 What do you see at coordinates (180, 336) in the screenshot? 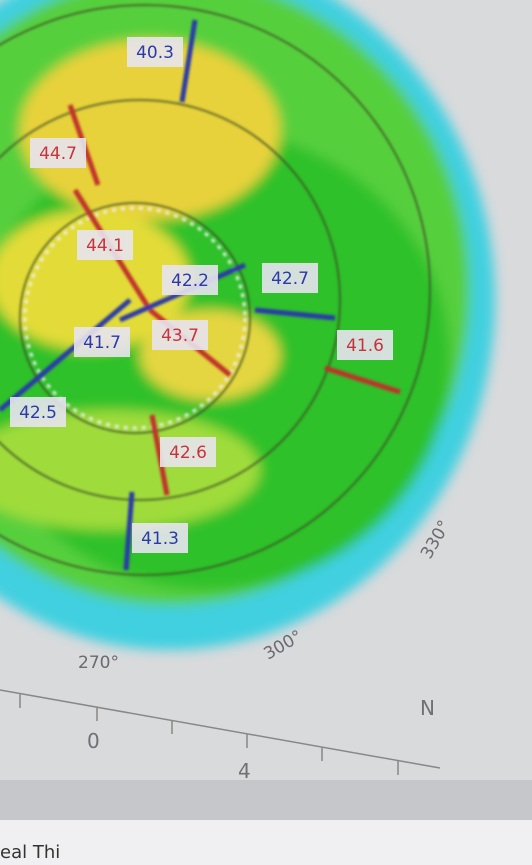
I see `reading: 43.7` at bounding box center [180, 336].